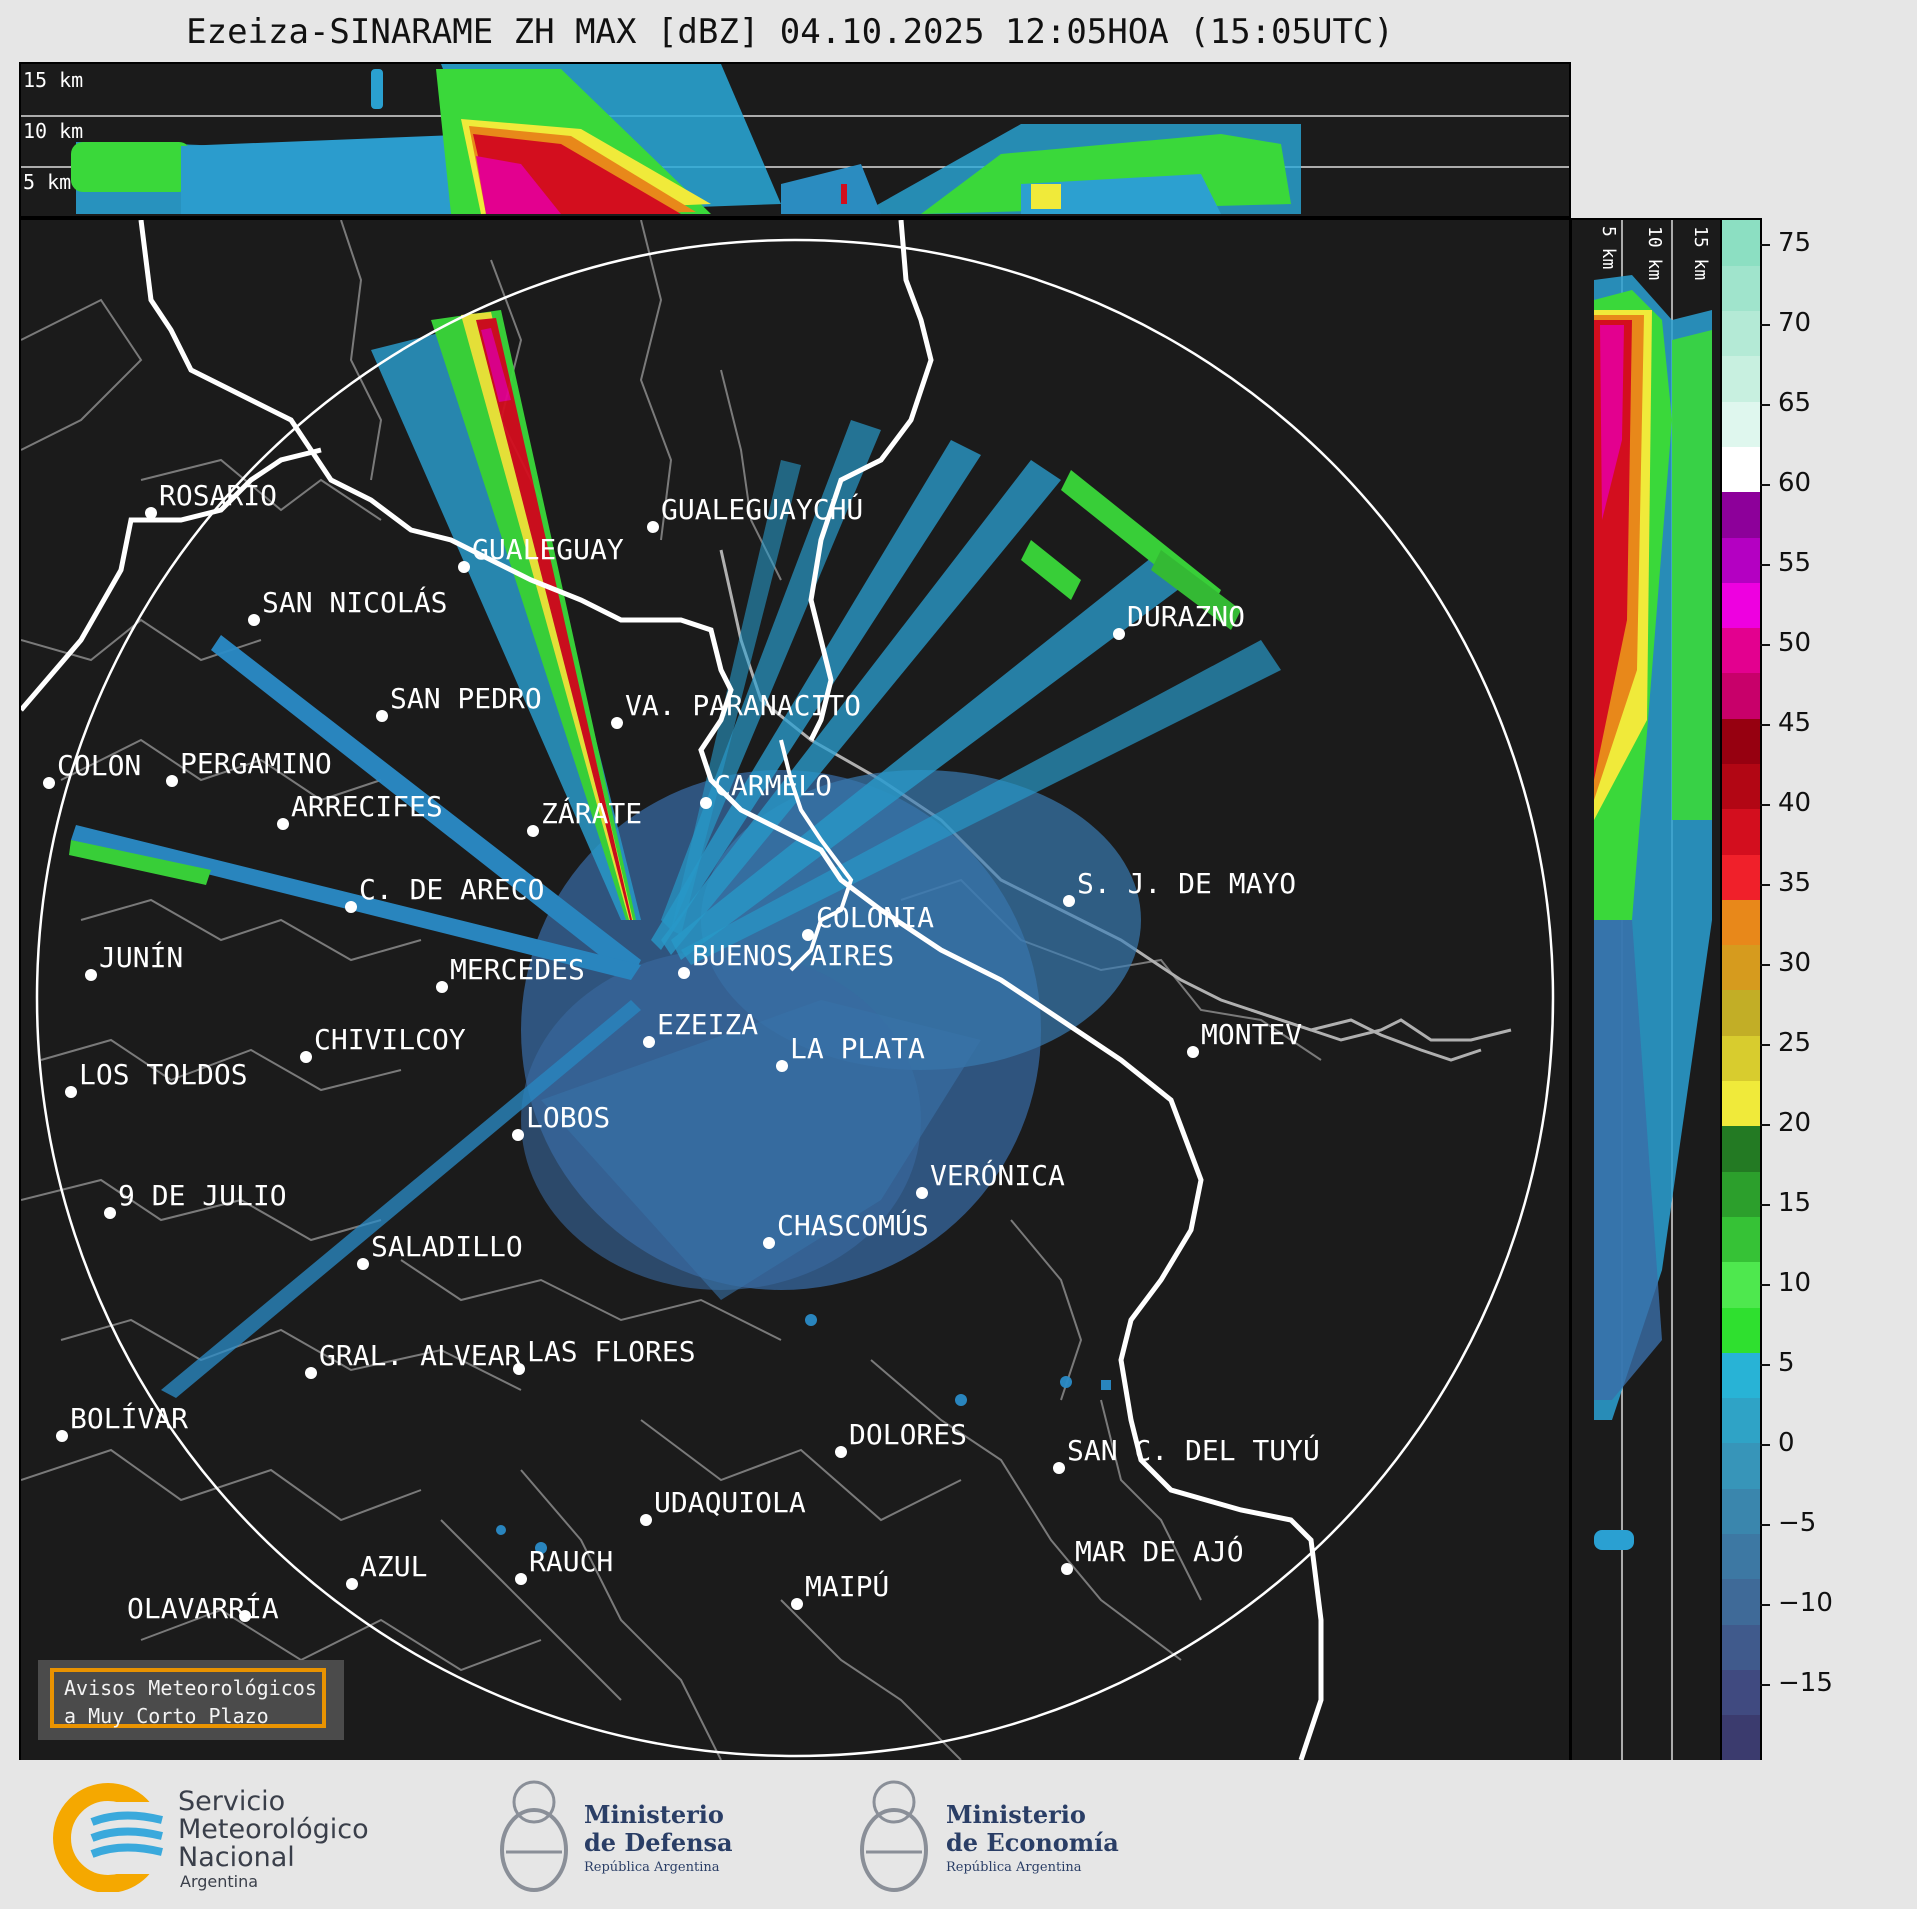 The image size is (1917, 1909). Describe the element at coordinates (1700, 253) in the screenshot. I see `side-height-label-15km: 15 km` at that location.